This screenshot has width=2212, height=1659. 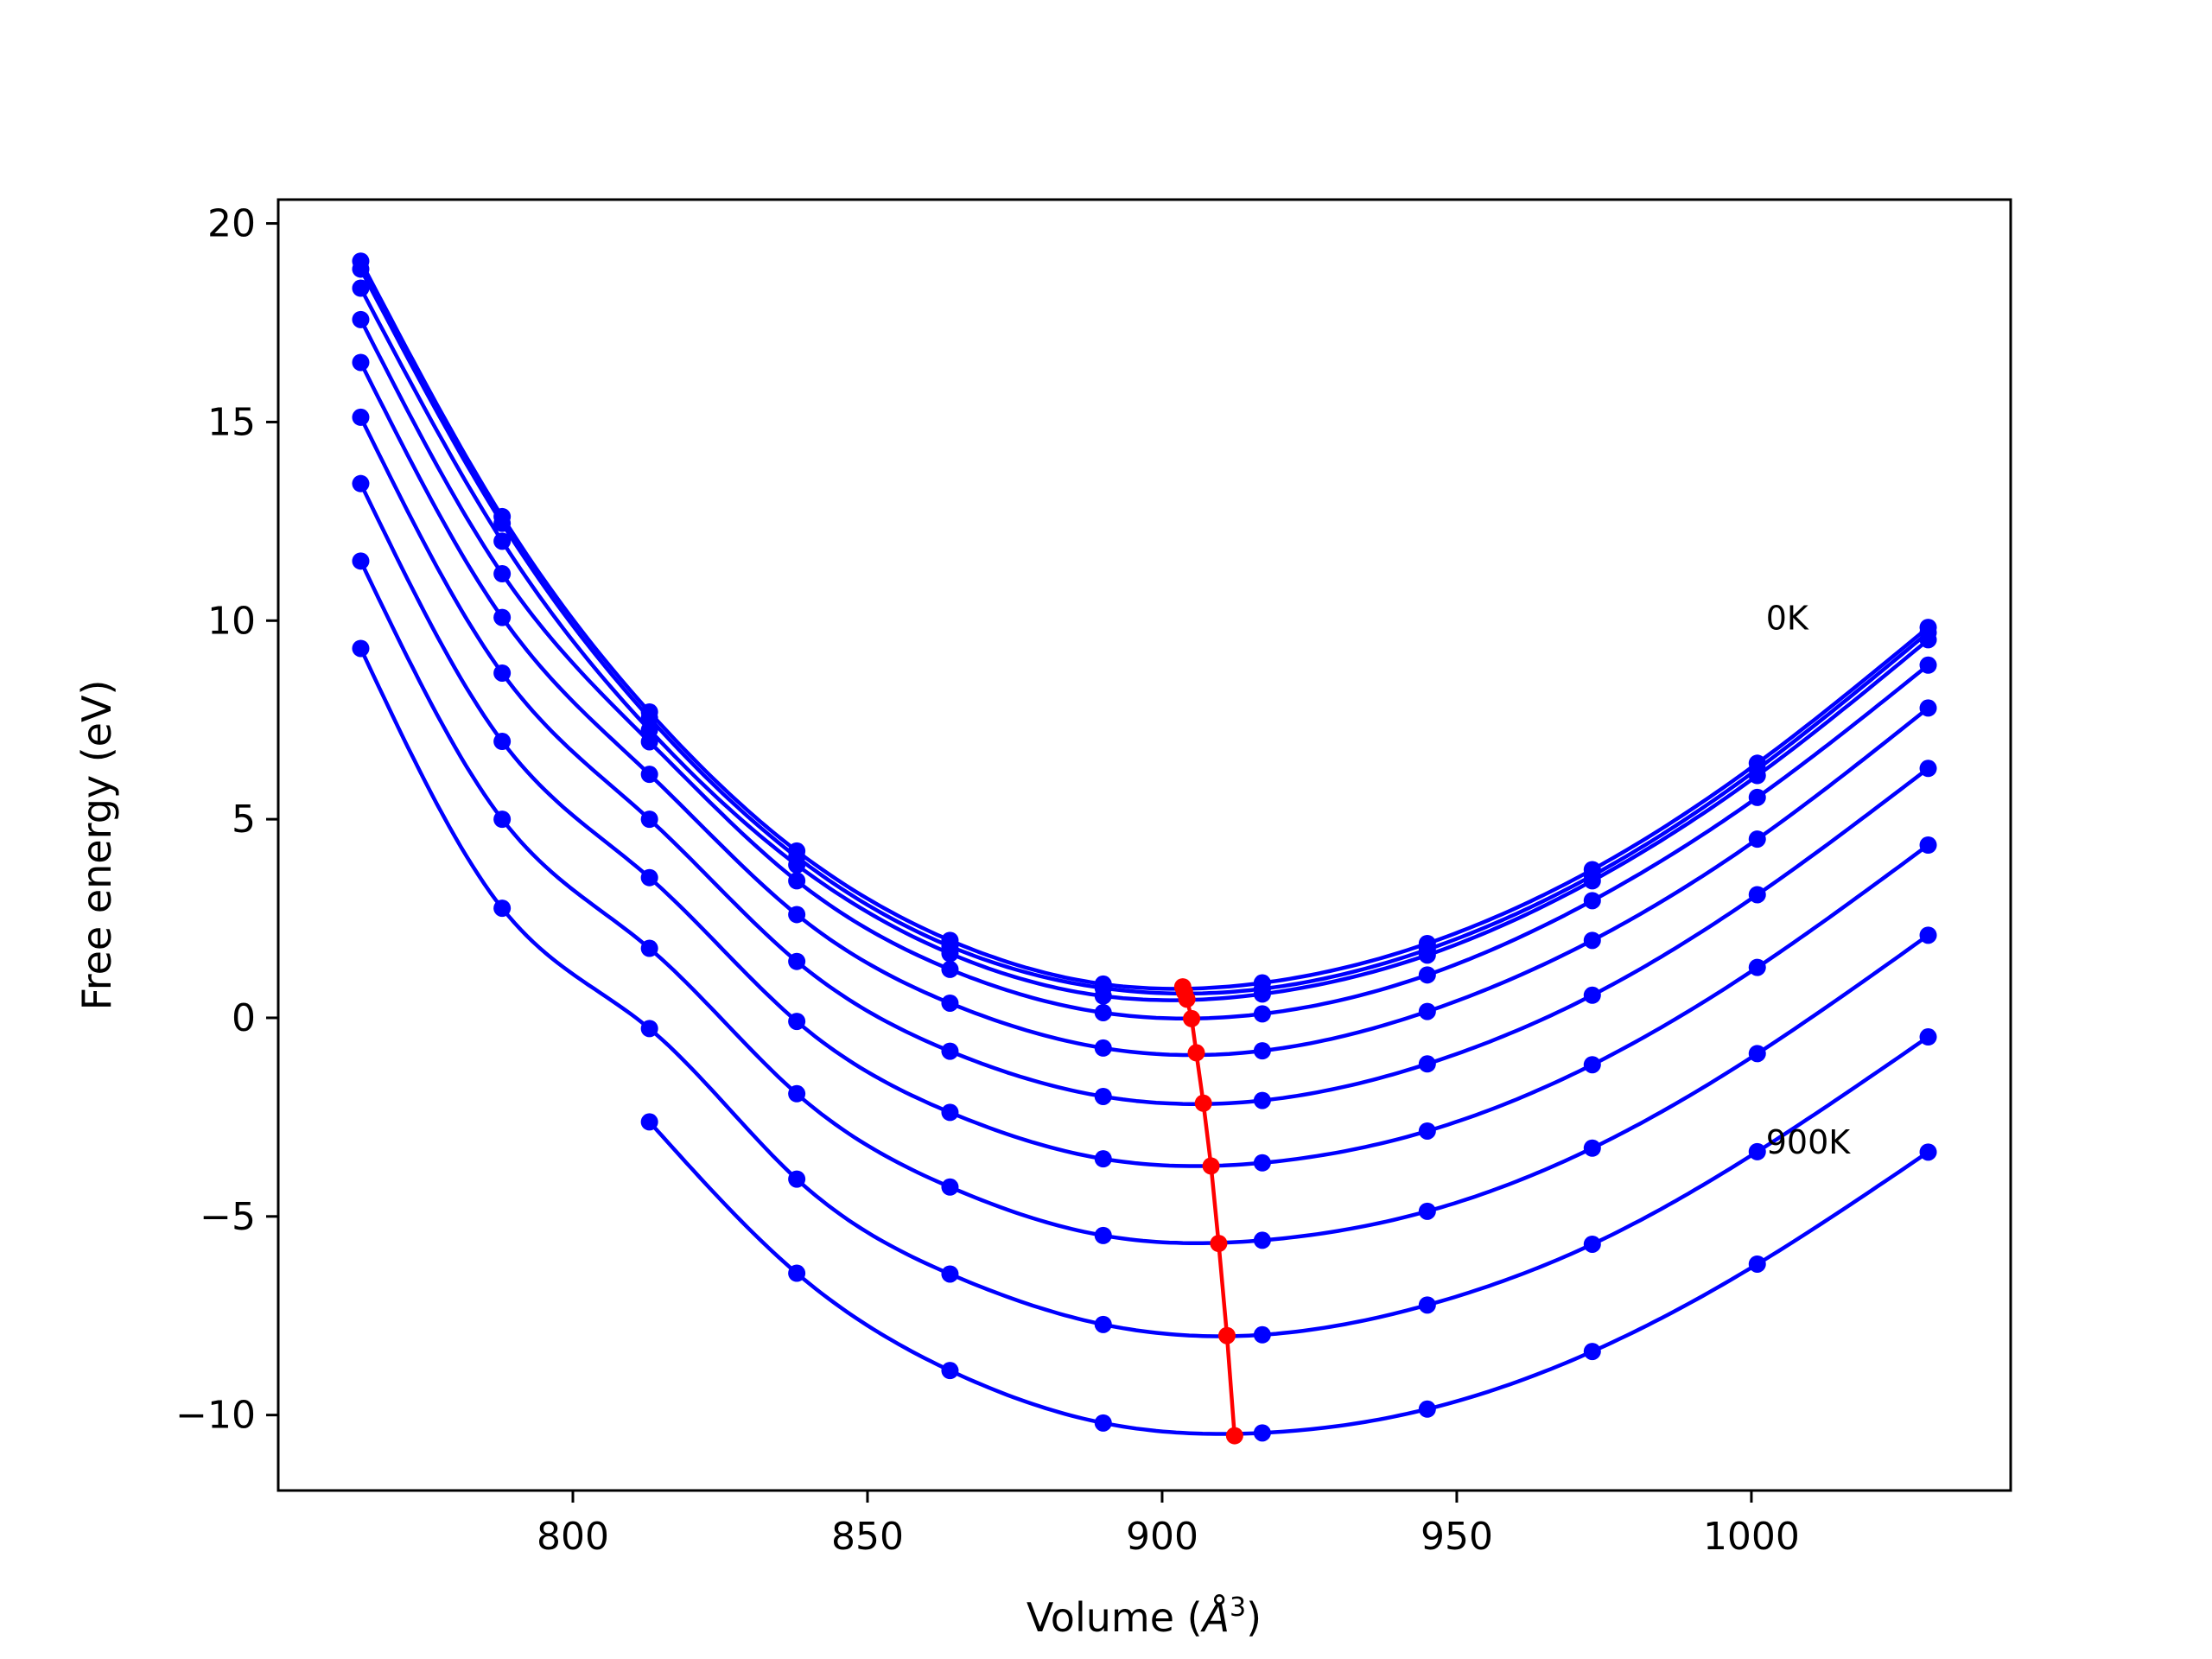 I want to click on temperature-annotation: 0K, so click(x=1787, y=618).